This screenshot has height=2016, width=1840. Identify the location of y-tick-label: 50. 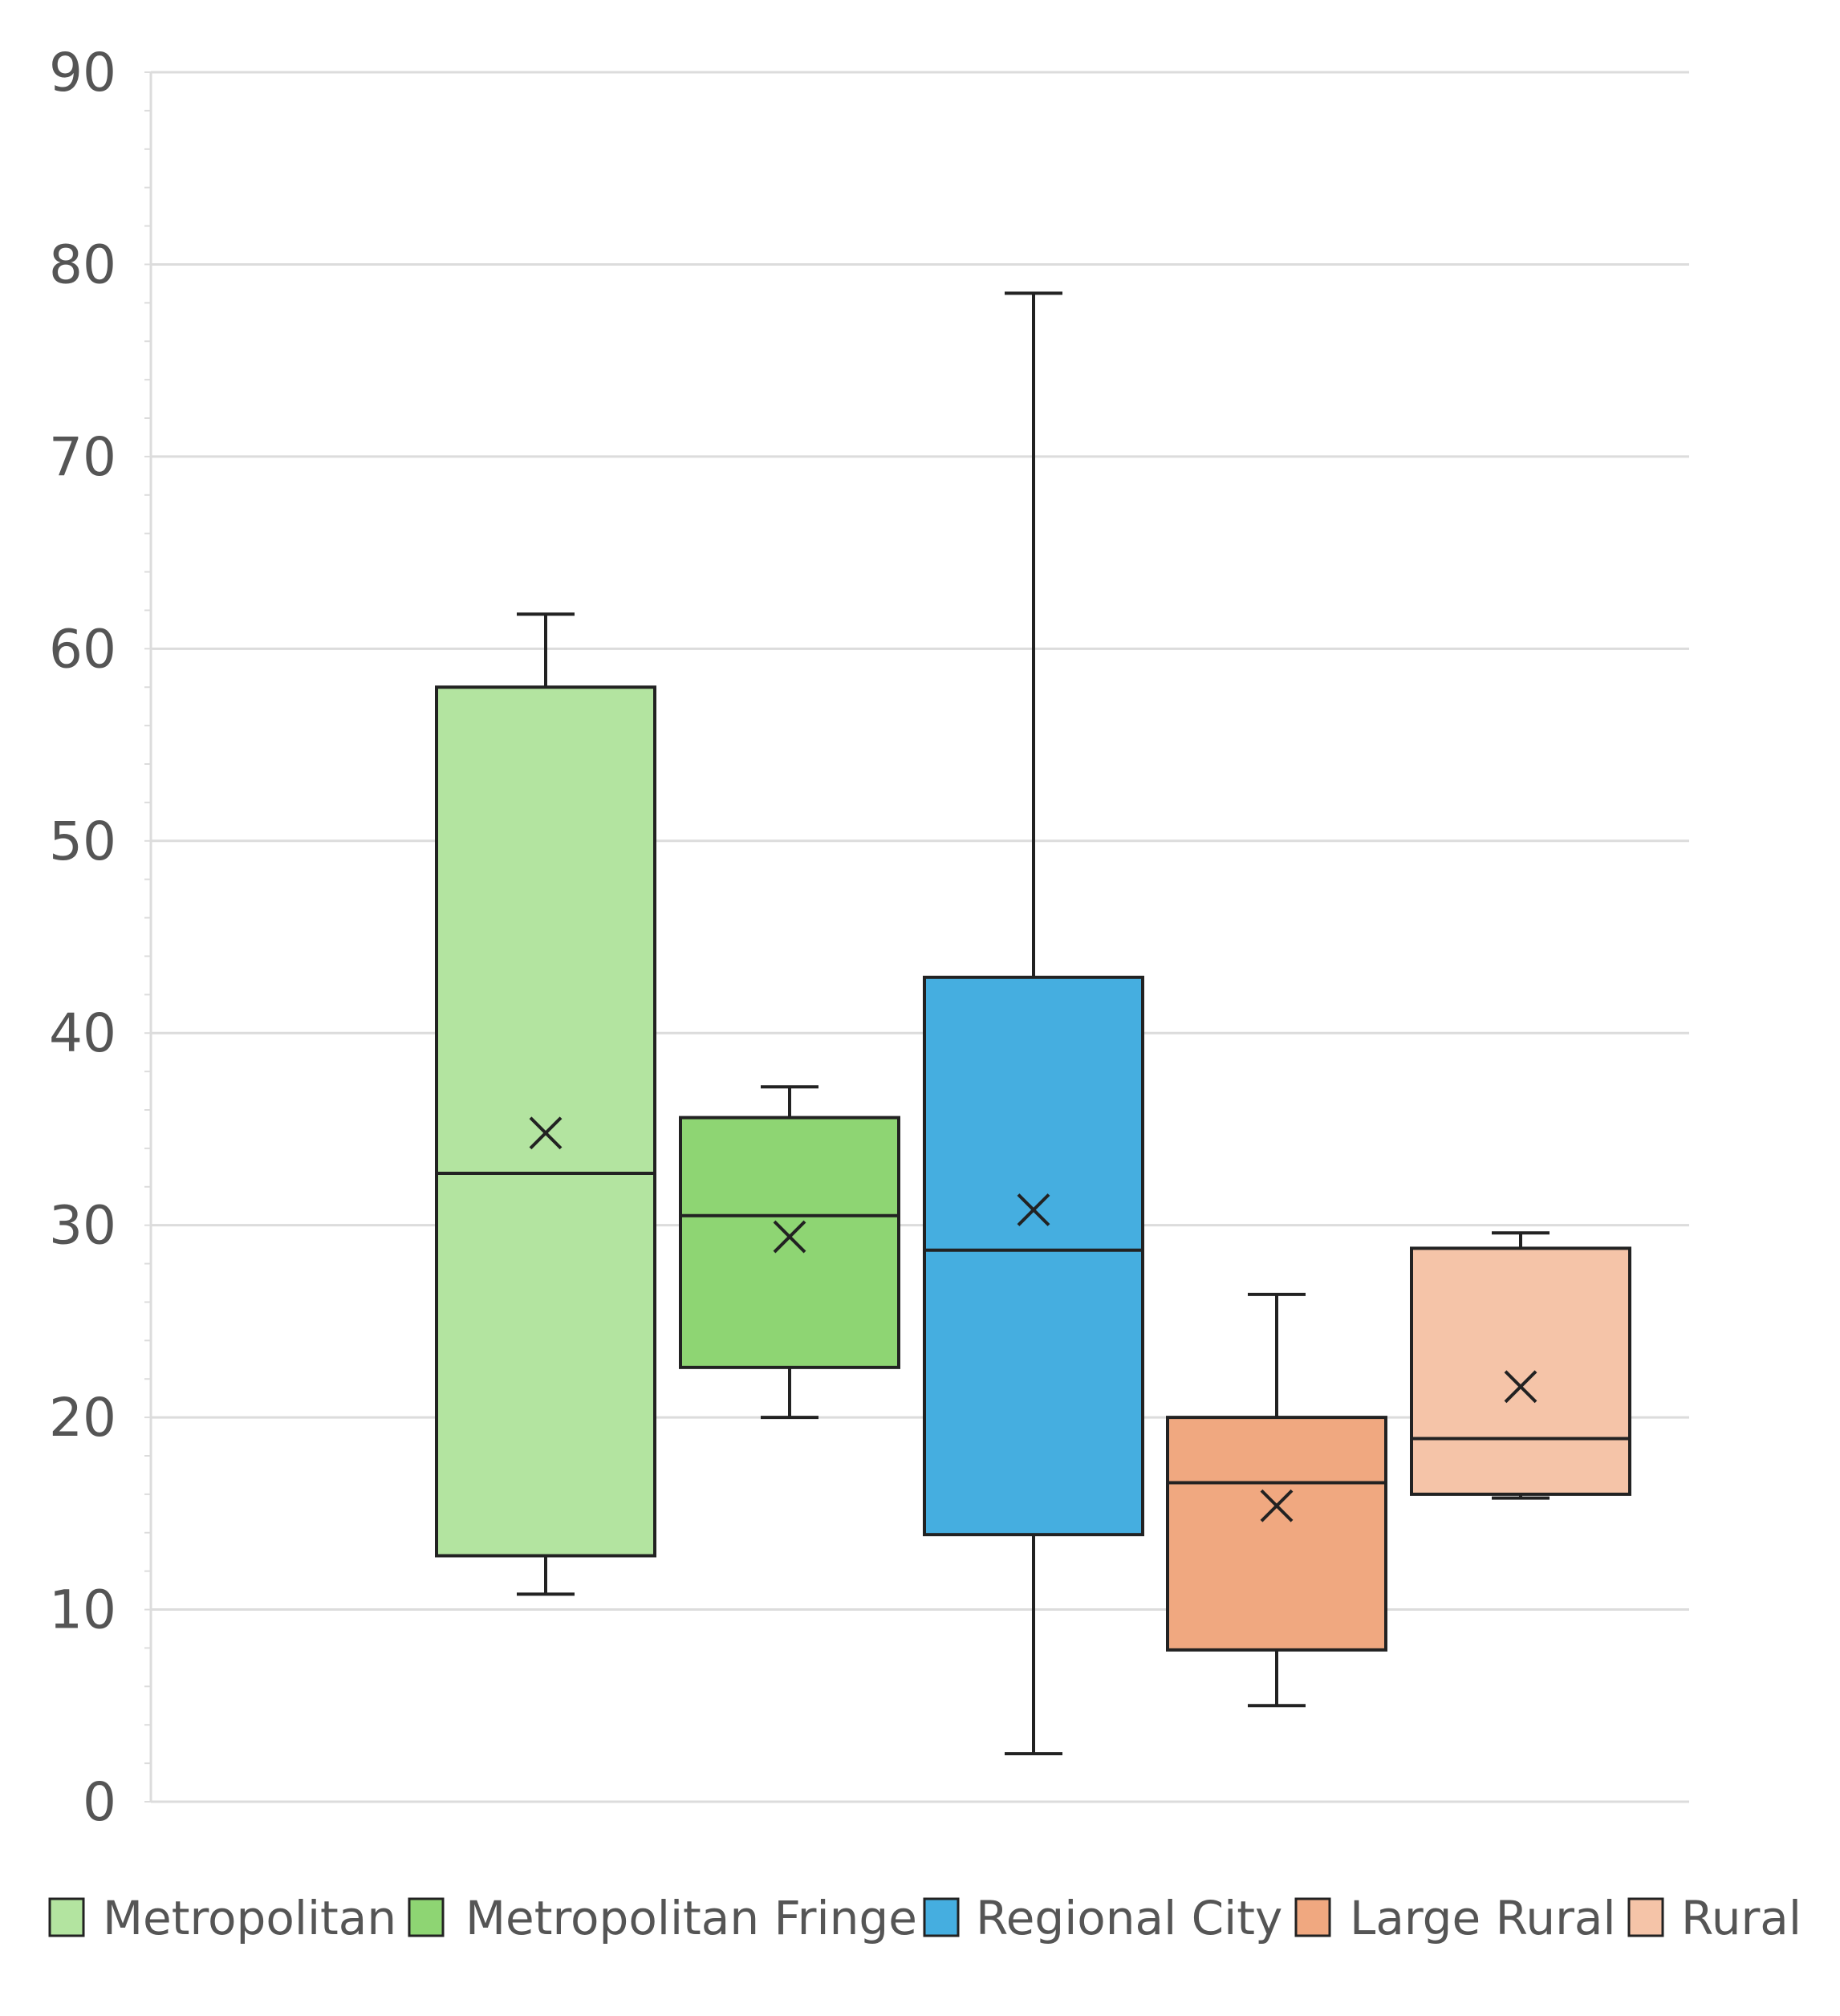
(82, 841).